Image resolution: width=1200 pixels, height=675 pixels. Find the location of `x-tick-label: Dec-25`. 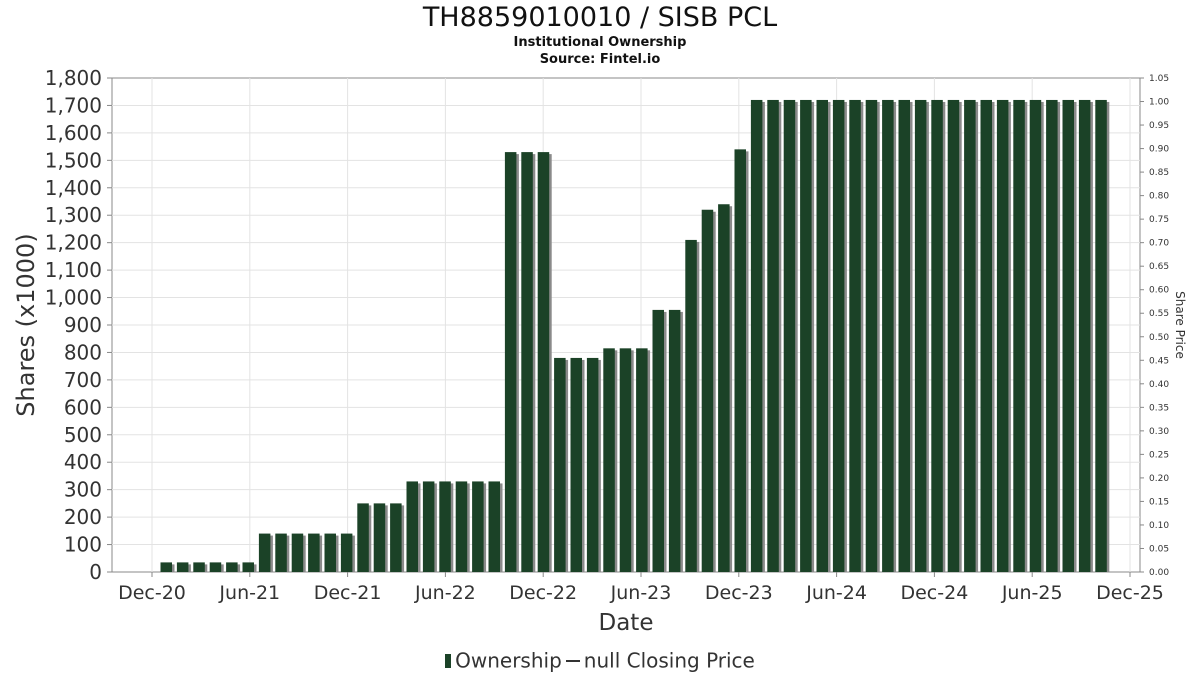

x-tick-label: Dec-25 is located at coordinates (1130, 593).